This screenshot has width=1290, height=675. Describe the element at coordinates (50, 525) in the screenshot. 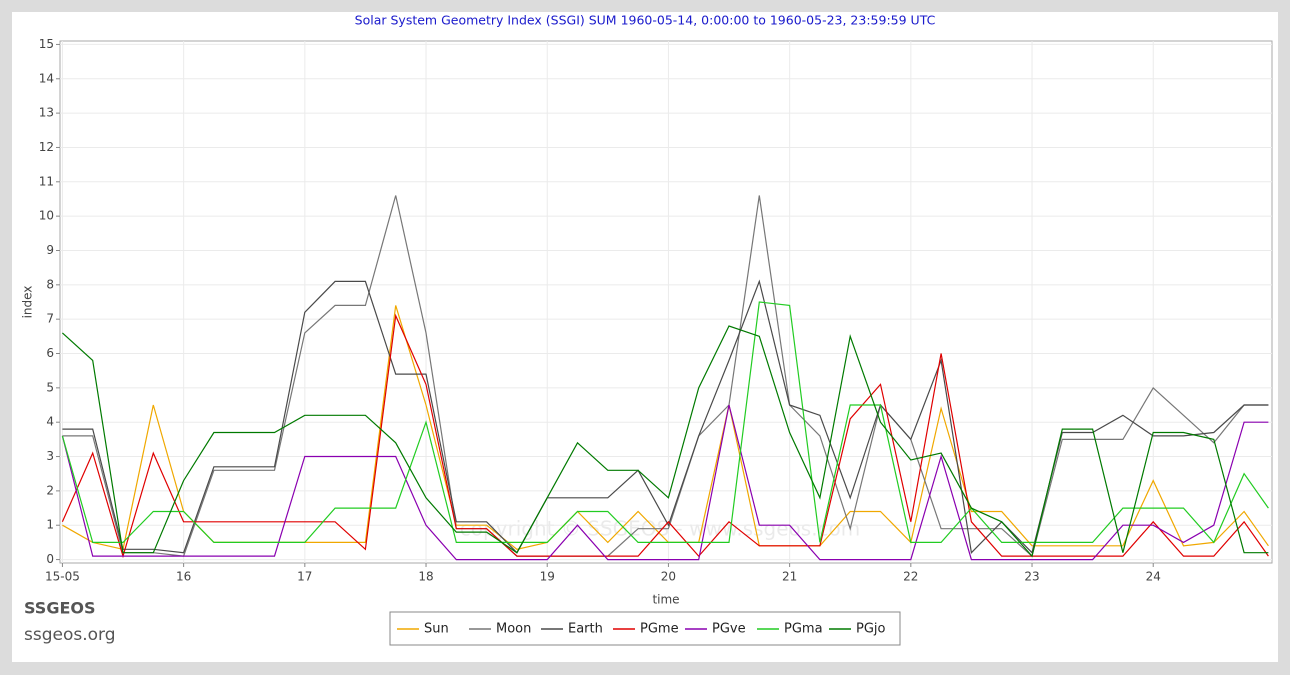

I see `y-tick-label: 1` at that location.